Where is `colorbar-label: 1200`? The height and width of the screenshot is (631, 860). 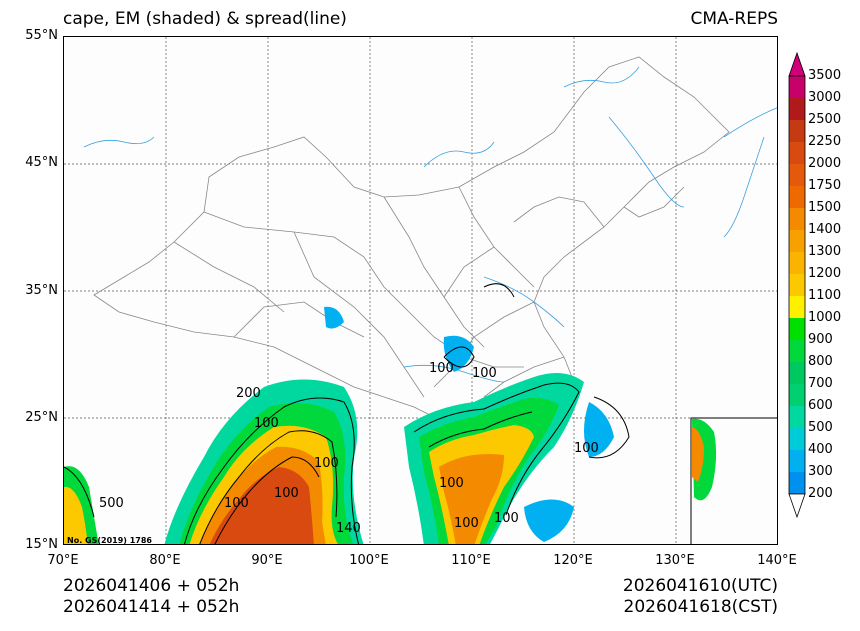 colorbar-label: 1200 is located at coordinates (825, 273).